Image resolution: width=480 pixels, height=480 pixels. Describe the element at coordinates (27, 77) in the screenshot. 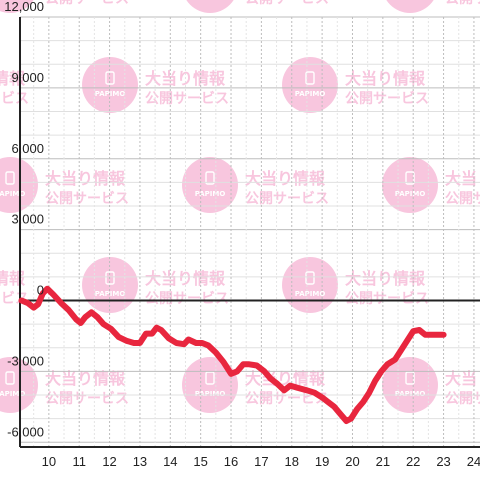

I see `y-tick-label: 9,000` at that location.